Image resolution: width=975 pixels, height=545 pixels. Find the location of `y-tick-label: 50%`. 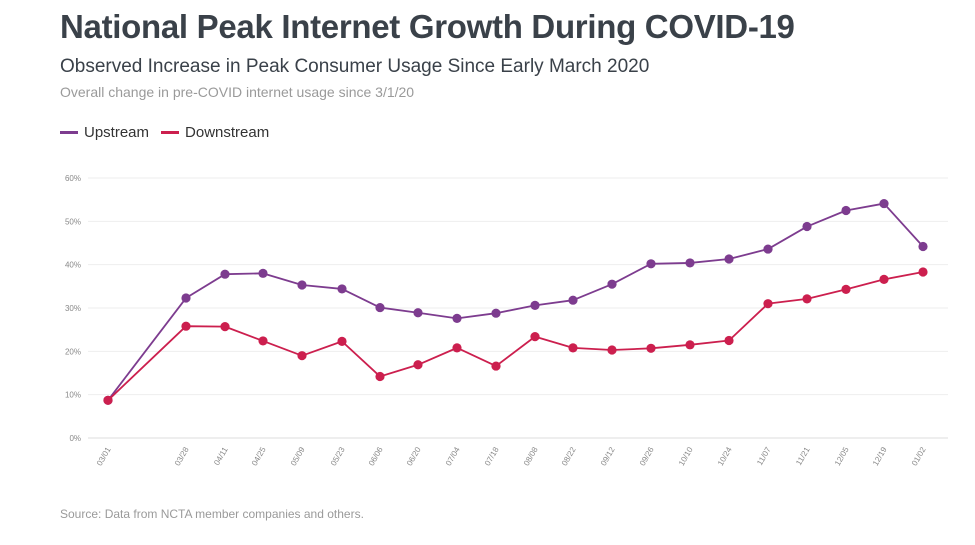

y-tick-label: 50% is located at coordinates (73, 221).